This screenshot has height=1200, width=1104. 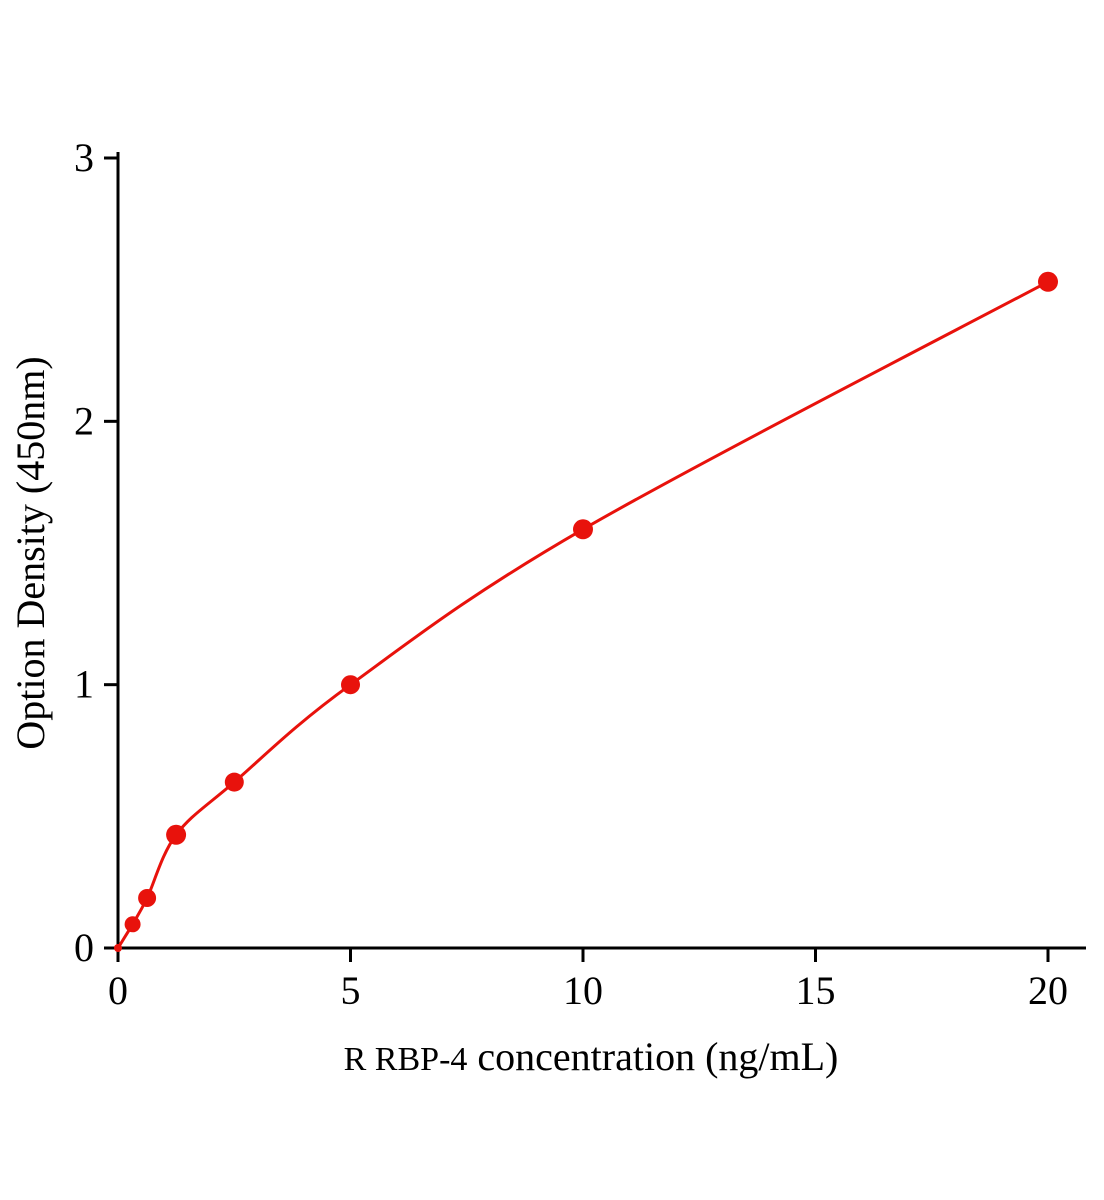 What do you see at coordinates (583, 990) in the screenshot?
I see `x-tick-label: 10` at bounding box center [583, 990].